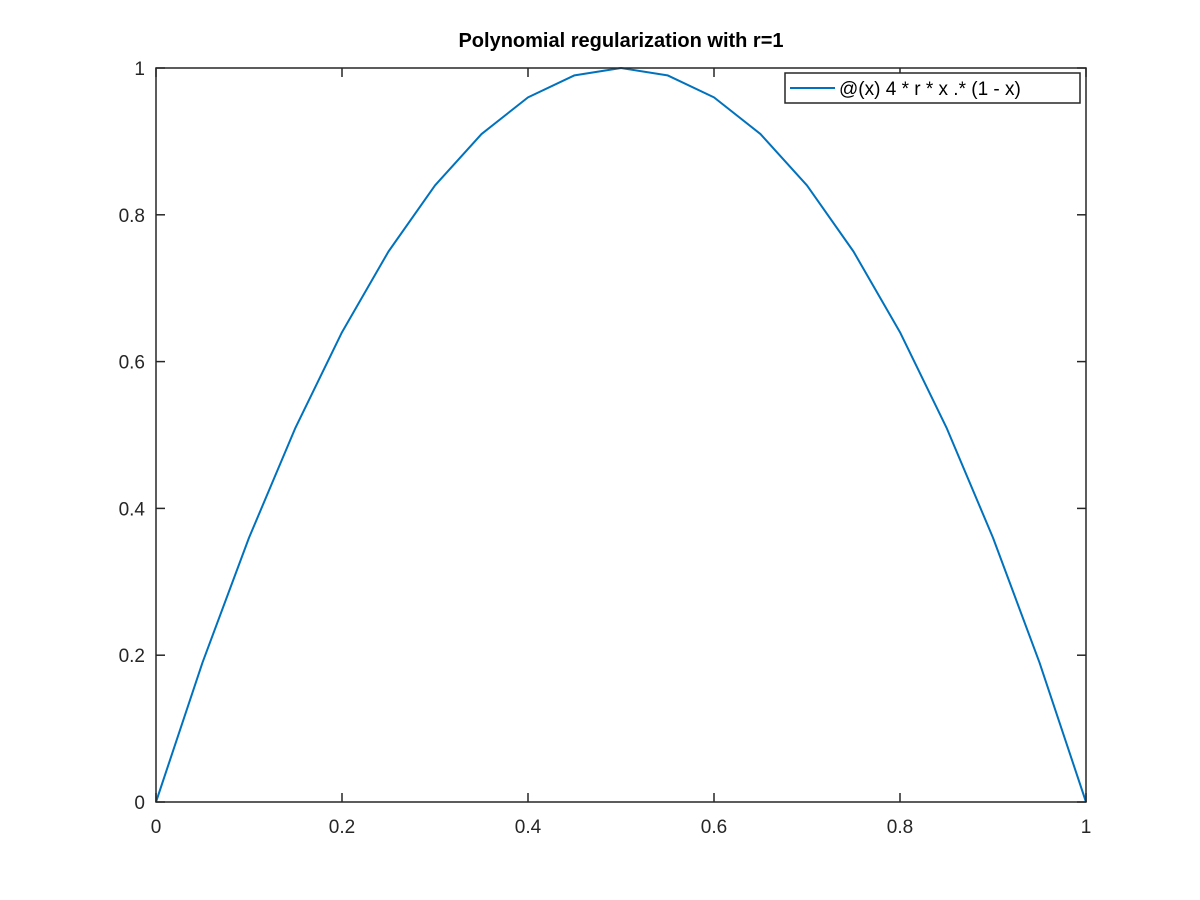  I want to click on y-tick-label: 1, so click(139, 69).